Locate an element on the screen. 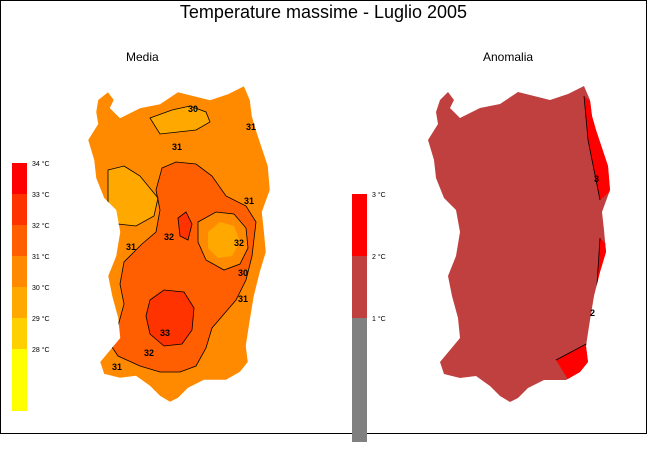 The width and height of the screenshot is (650, 450). legend-label: 29 °C is located at coordinates (41, 319).